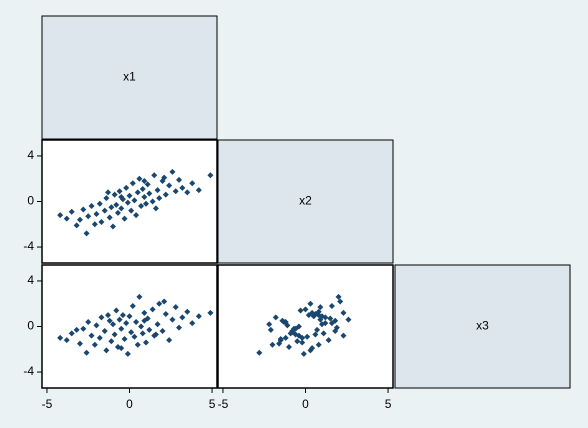 This screenshot has height=428, width=588. Describe the element at coordinates (129, 404) in the screenshot. I see `x-tick-label: 0` at that location.